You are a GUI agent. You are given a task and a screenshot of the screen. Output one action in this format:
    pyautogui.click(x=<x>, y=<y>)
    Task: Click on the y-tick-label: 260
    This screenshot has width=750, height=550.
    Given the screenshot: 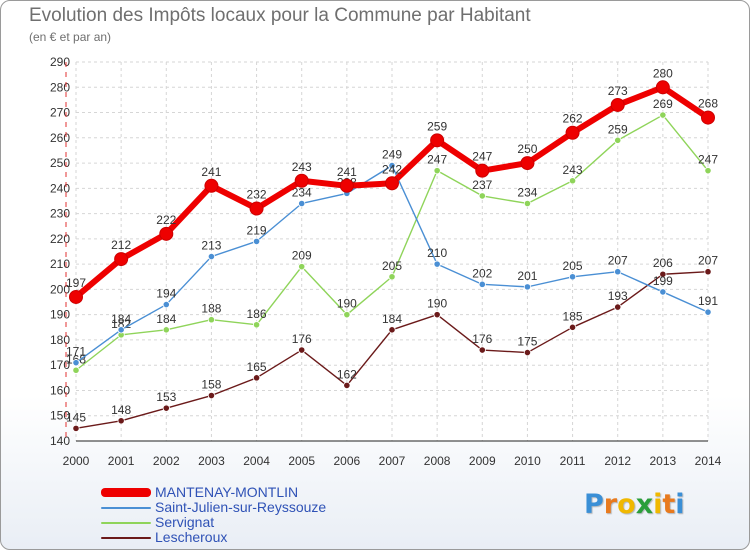 What is the action you would take?
    pyautogui.click(x=60, y=138)
    